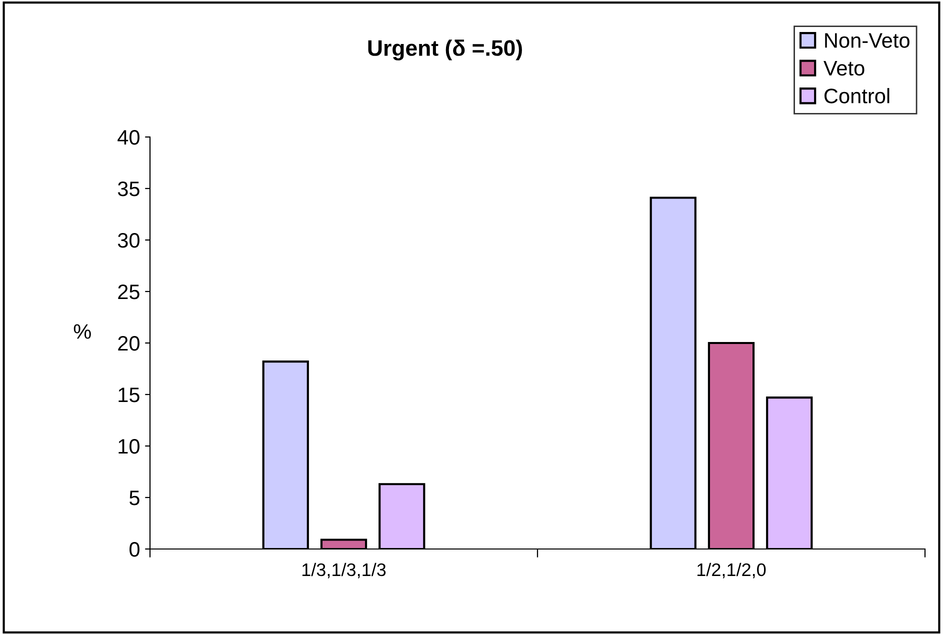 The width and height of the screenshot is (943, 635). I want to click on legend-label: Non-Veto, so click(867, 40).